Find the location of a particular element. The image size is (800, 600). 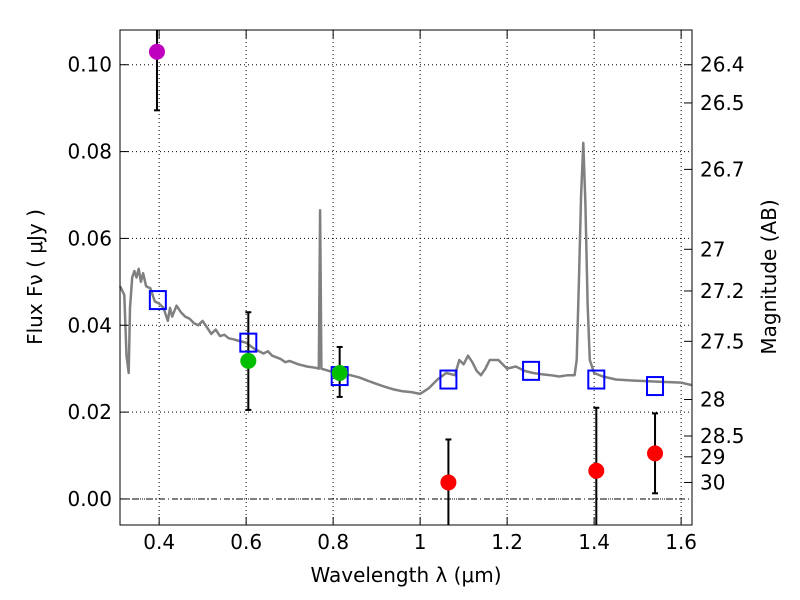

mag-tick-label: 28 is located at coordinates (712, 400).